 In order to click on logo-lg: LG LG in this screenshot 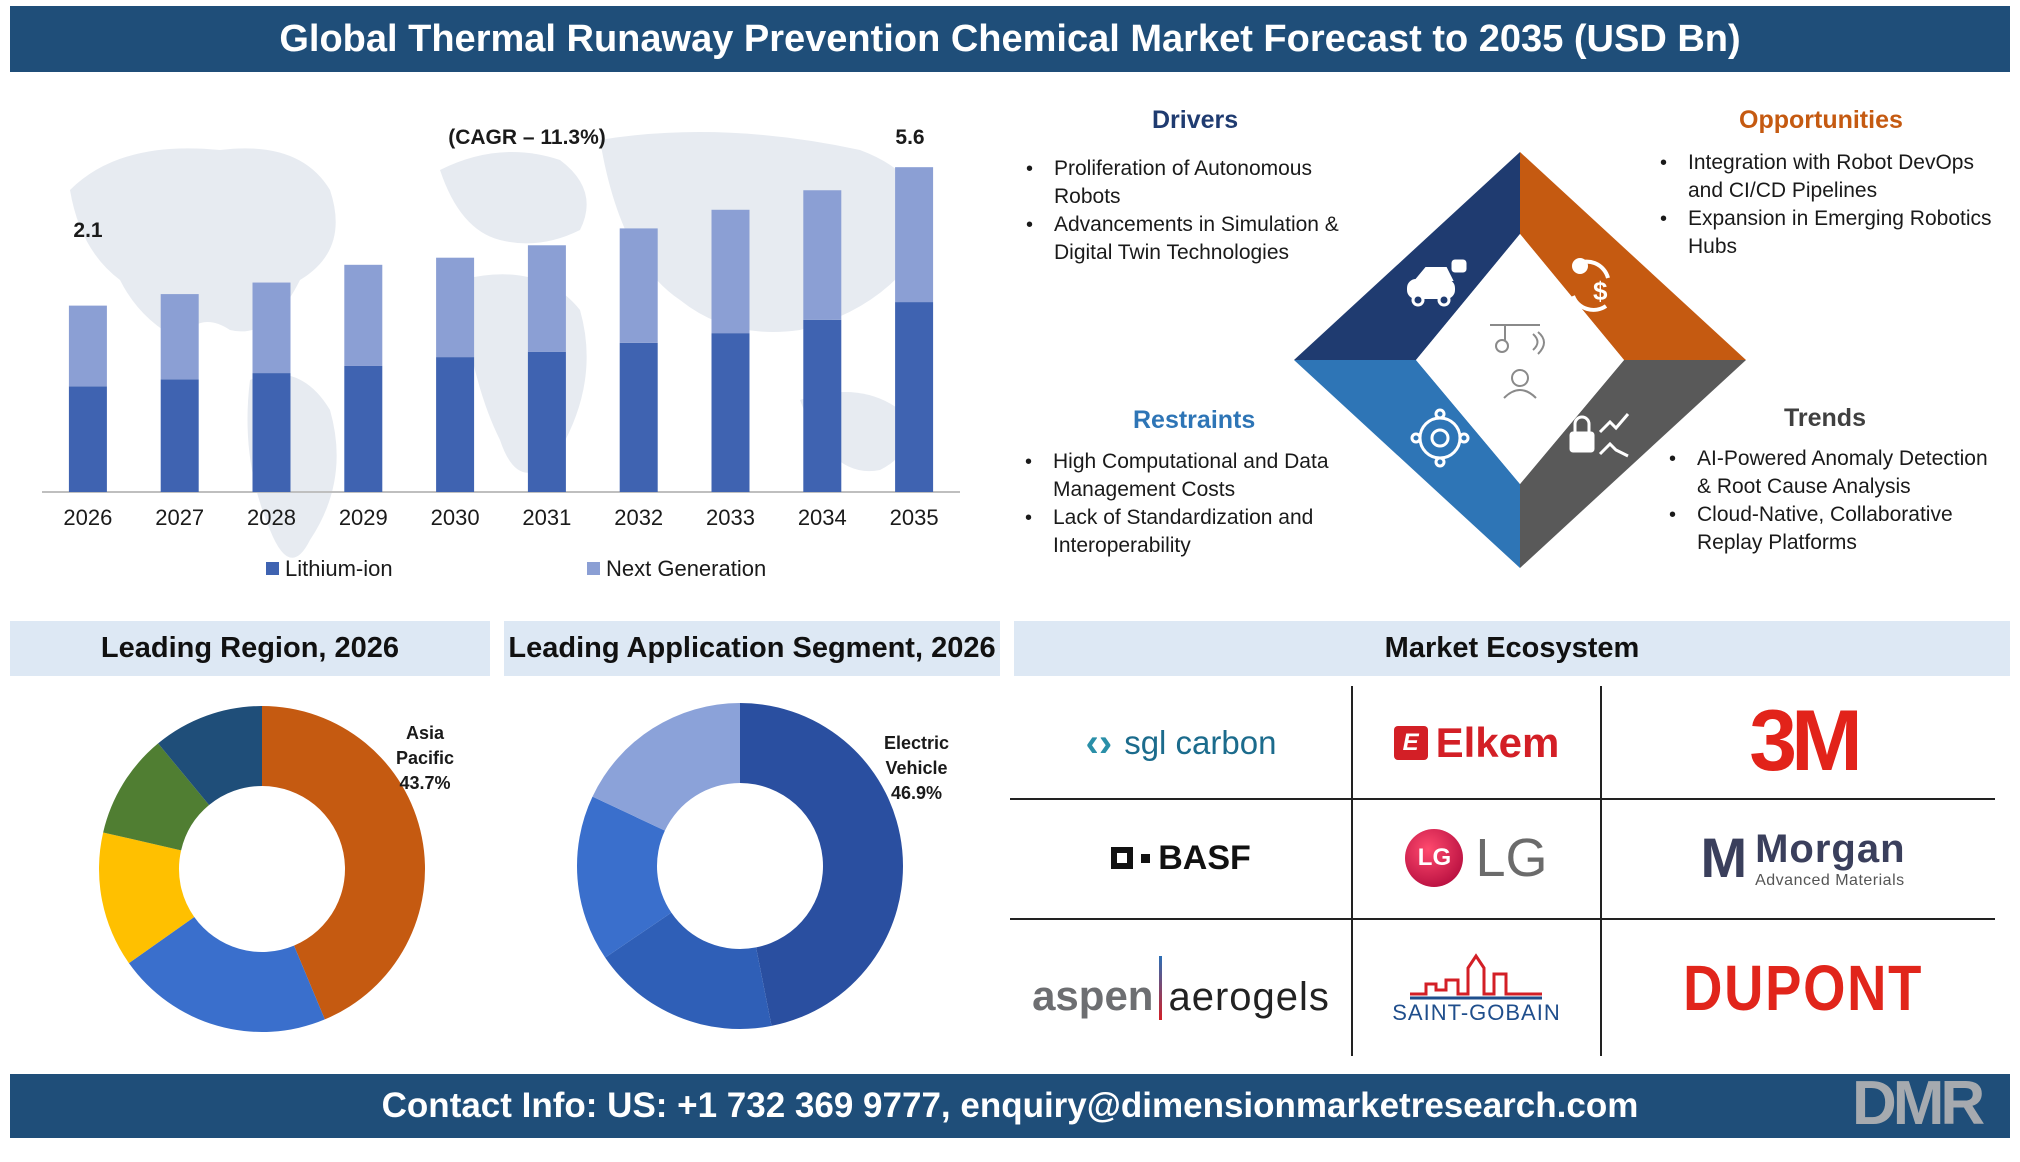, I will do `click(1476, 858)`.